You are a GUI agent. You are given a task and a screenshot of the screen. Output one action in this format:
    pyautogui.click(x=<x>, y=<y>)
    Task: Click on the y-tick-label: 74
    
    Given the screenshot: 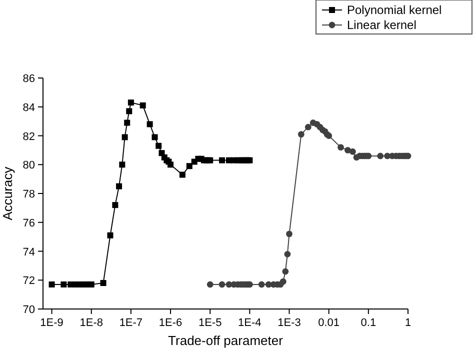 What is the action you would take?
    pyautogui.click(x=28, y=252)
    